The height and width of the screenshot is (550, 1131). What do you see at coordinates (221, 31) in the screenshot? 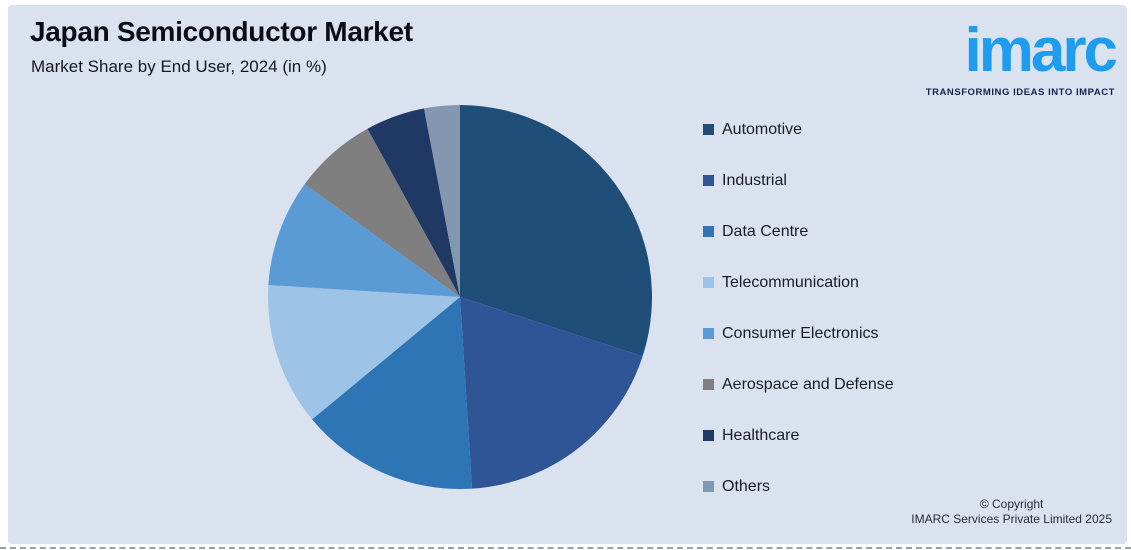
I see `page-title: Japan Semiconductor Market` at bounding box center [221, 31].